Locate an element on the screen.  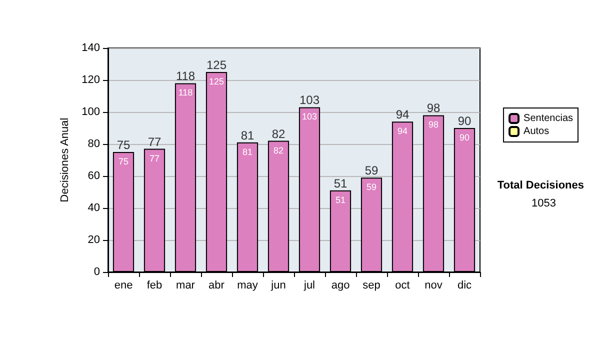
total-label: 82 is located at coordinates (279, 133).